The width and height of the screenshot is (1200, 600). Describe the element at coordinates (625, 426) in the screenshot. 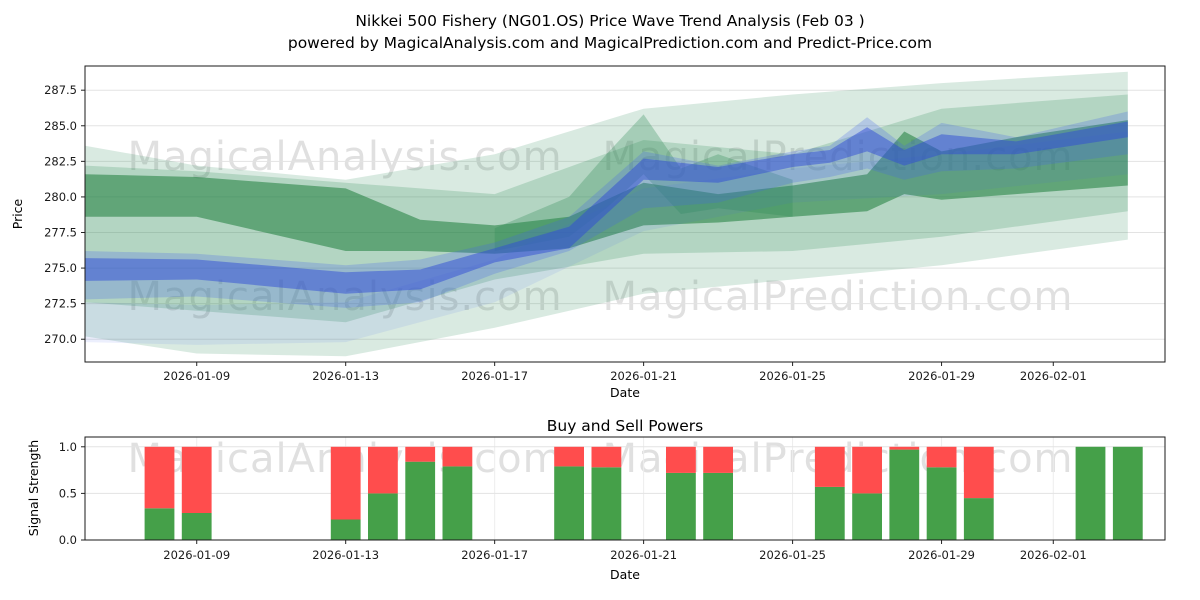

I see `signal-chart-title: Buy and Sell Powers` at that location.